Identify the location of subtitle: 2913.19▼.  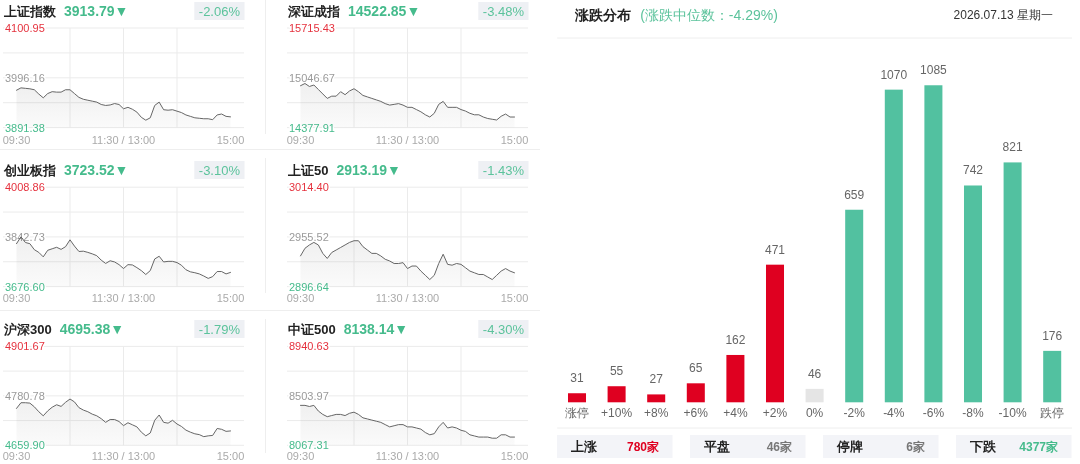
(368, 170).